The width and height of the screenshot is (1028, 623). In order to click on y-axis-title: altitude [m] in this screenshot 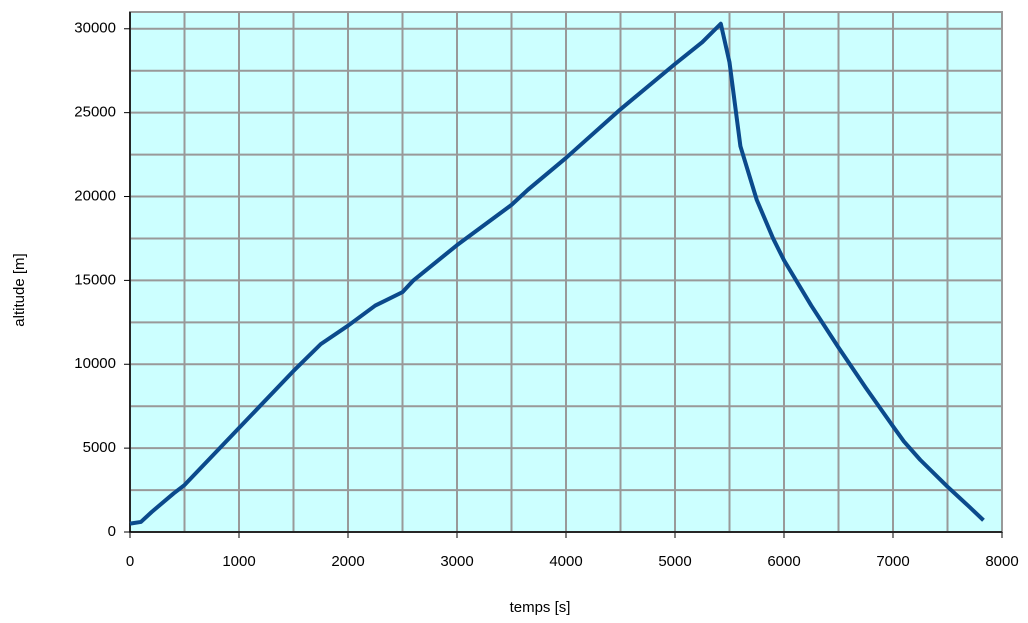, I will do `click(19, 289)`.